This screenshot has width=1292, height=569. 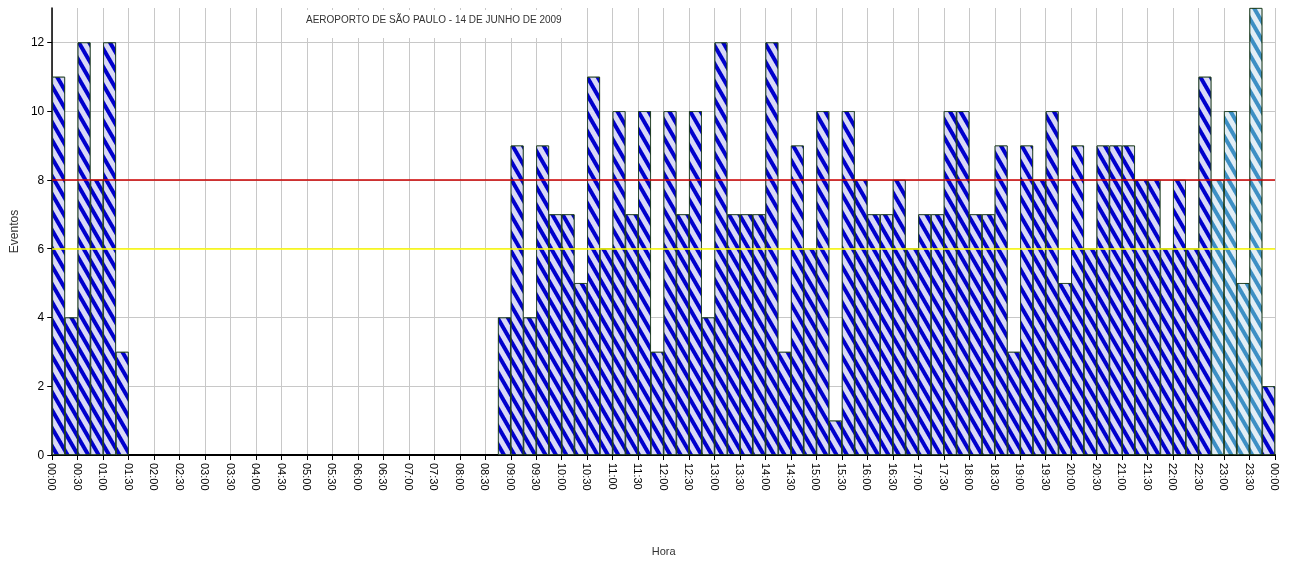 What do you see at coordinates (459, 477) in the screenshot?
I see `x-tick-label: 08:00` at bounding box center [459, 477].